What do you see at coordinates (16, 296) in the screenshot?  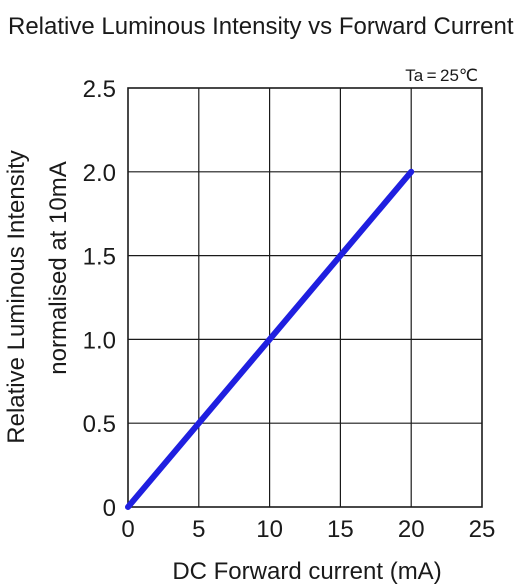 I see `y-axis-title: Relative Luminous Intensity` at bounding box center [16, 296].